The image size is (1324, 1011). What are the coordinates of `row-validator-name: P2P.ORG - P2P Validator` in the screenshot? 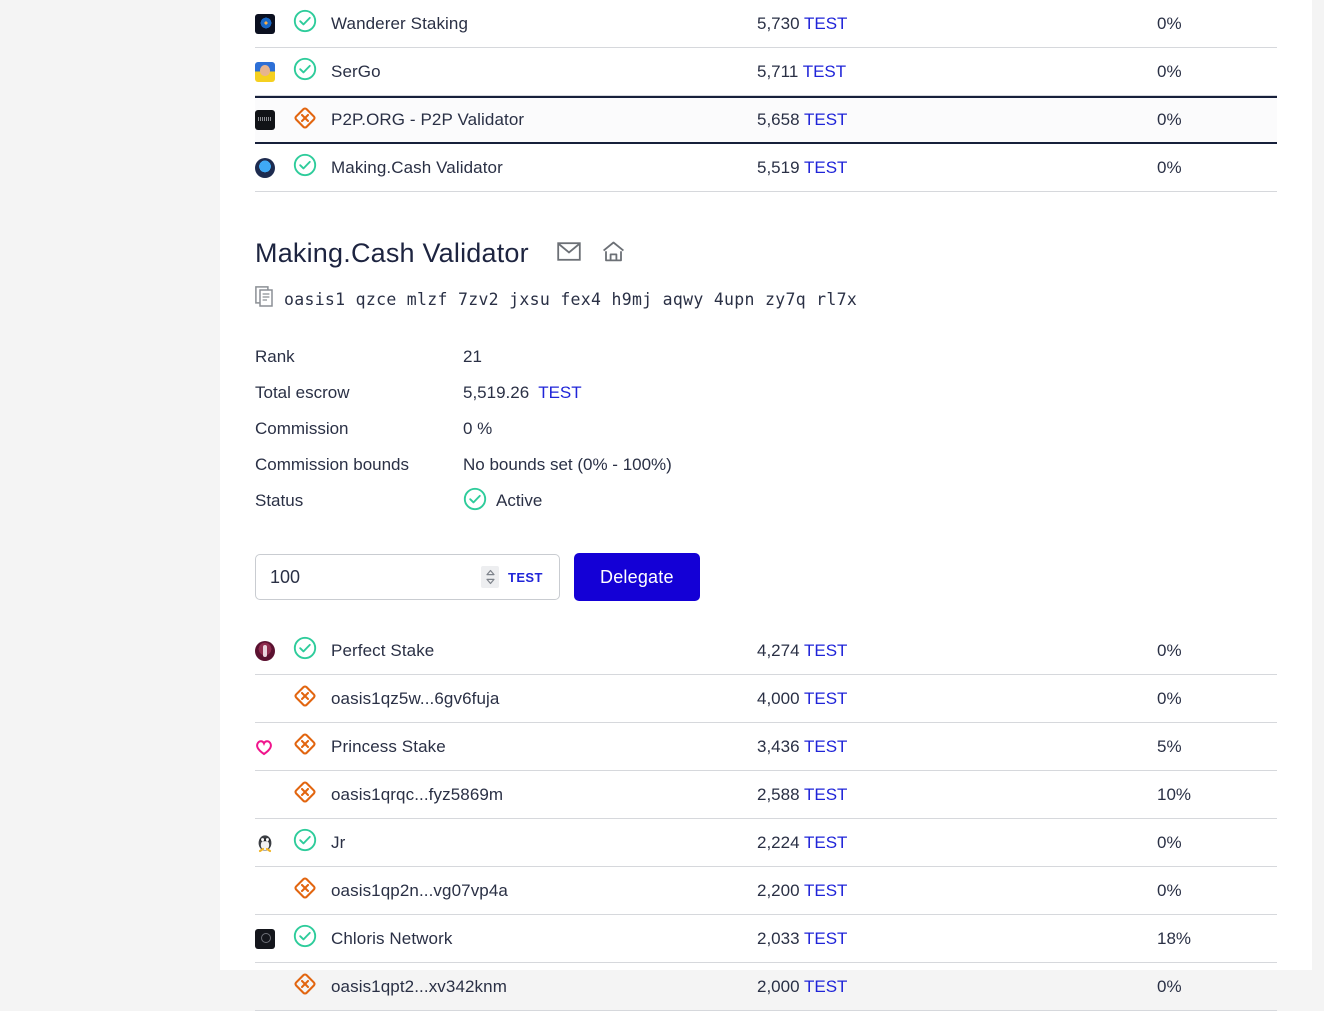 It's located at (428, 119).